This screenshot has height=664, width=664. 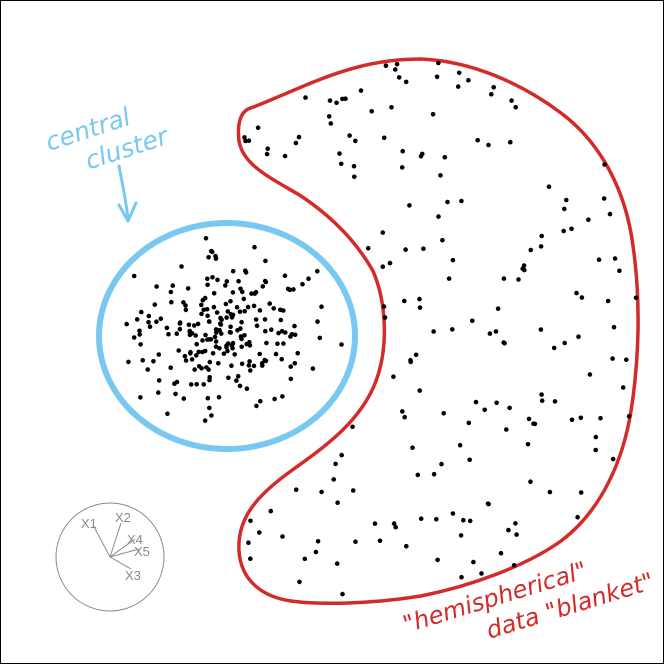 What do you see at coordinates (89, 523) in the screenshot?
I see `biplot-label-x1: X1` at bounding box center [89, 523].